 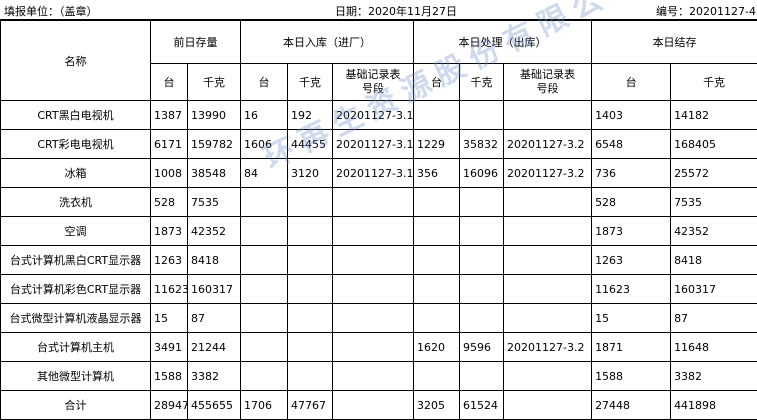 What do you see at coordinates (713, 289) in the screenshot?
I see `cell: 160317` at bounding box center [713, 289].